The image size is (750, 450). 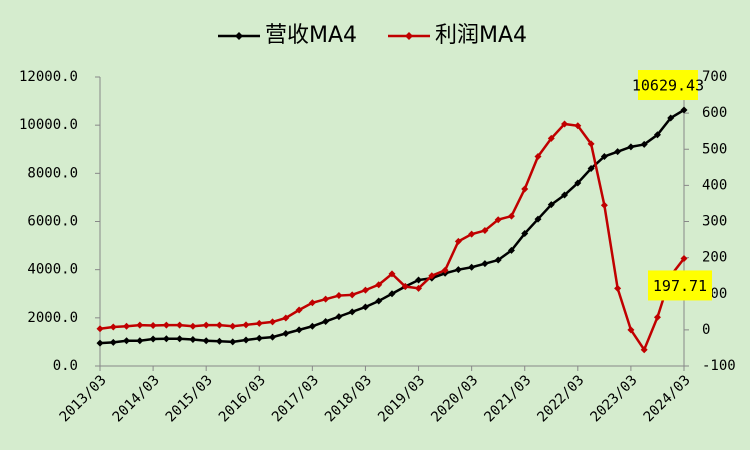 I want to click on y2-tick-label: 0, so click(x=706, y=330).